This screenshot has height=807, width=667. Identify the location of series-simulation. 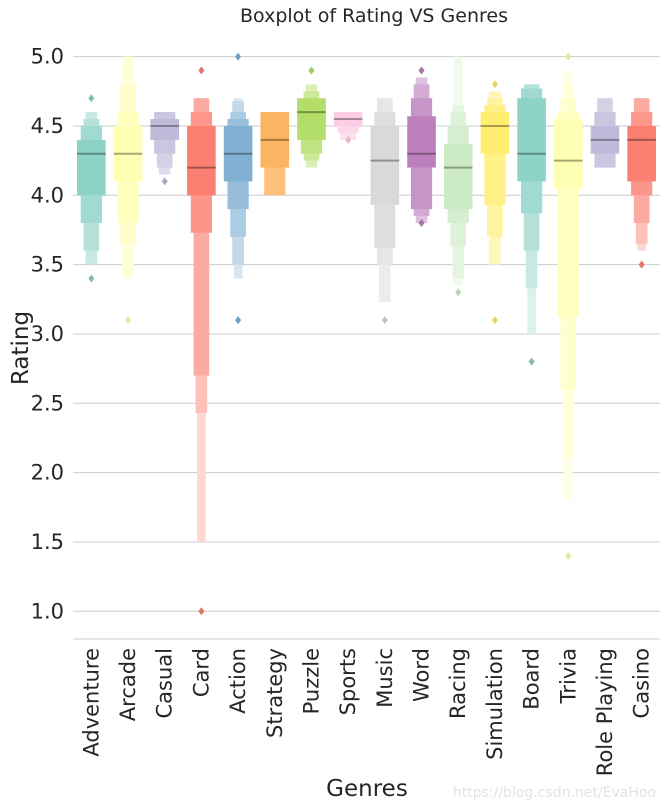
(495, 202).